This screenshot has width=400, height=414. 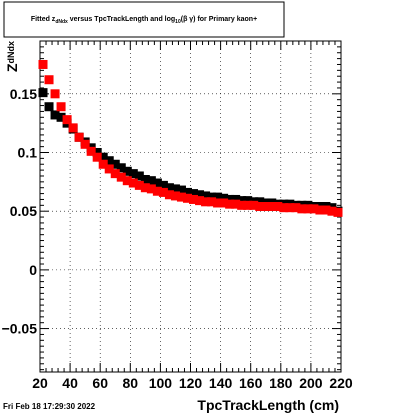 What do you see at coordinates (11, 52) in the screenshot?
I see `y-axis-title-sub: dNdx` at bounding box center [11, 52].